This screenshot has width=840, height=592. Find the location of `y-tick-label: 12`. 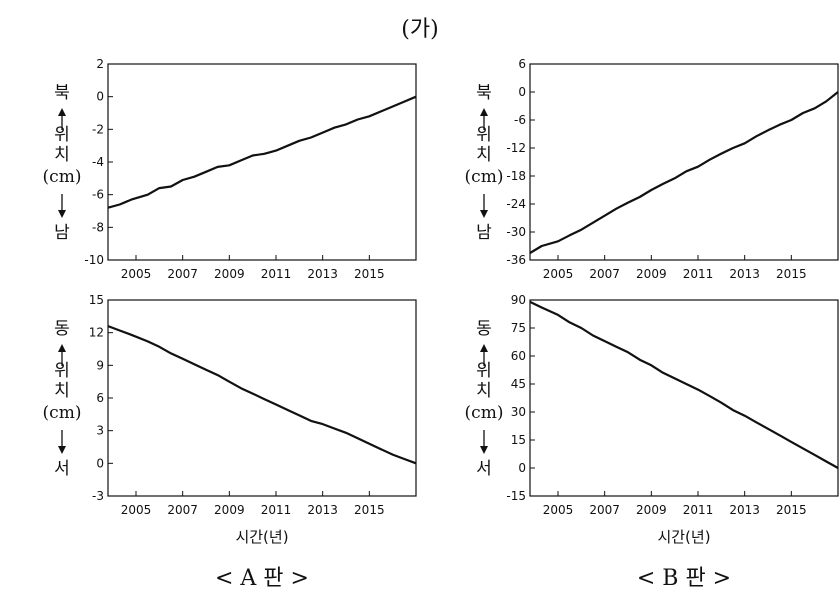

y-tick-label: 12 is located at coordinates (96, 333).